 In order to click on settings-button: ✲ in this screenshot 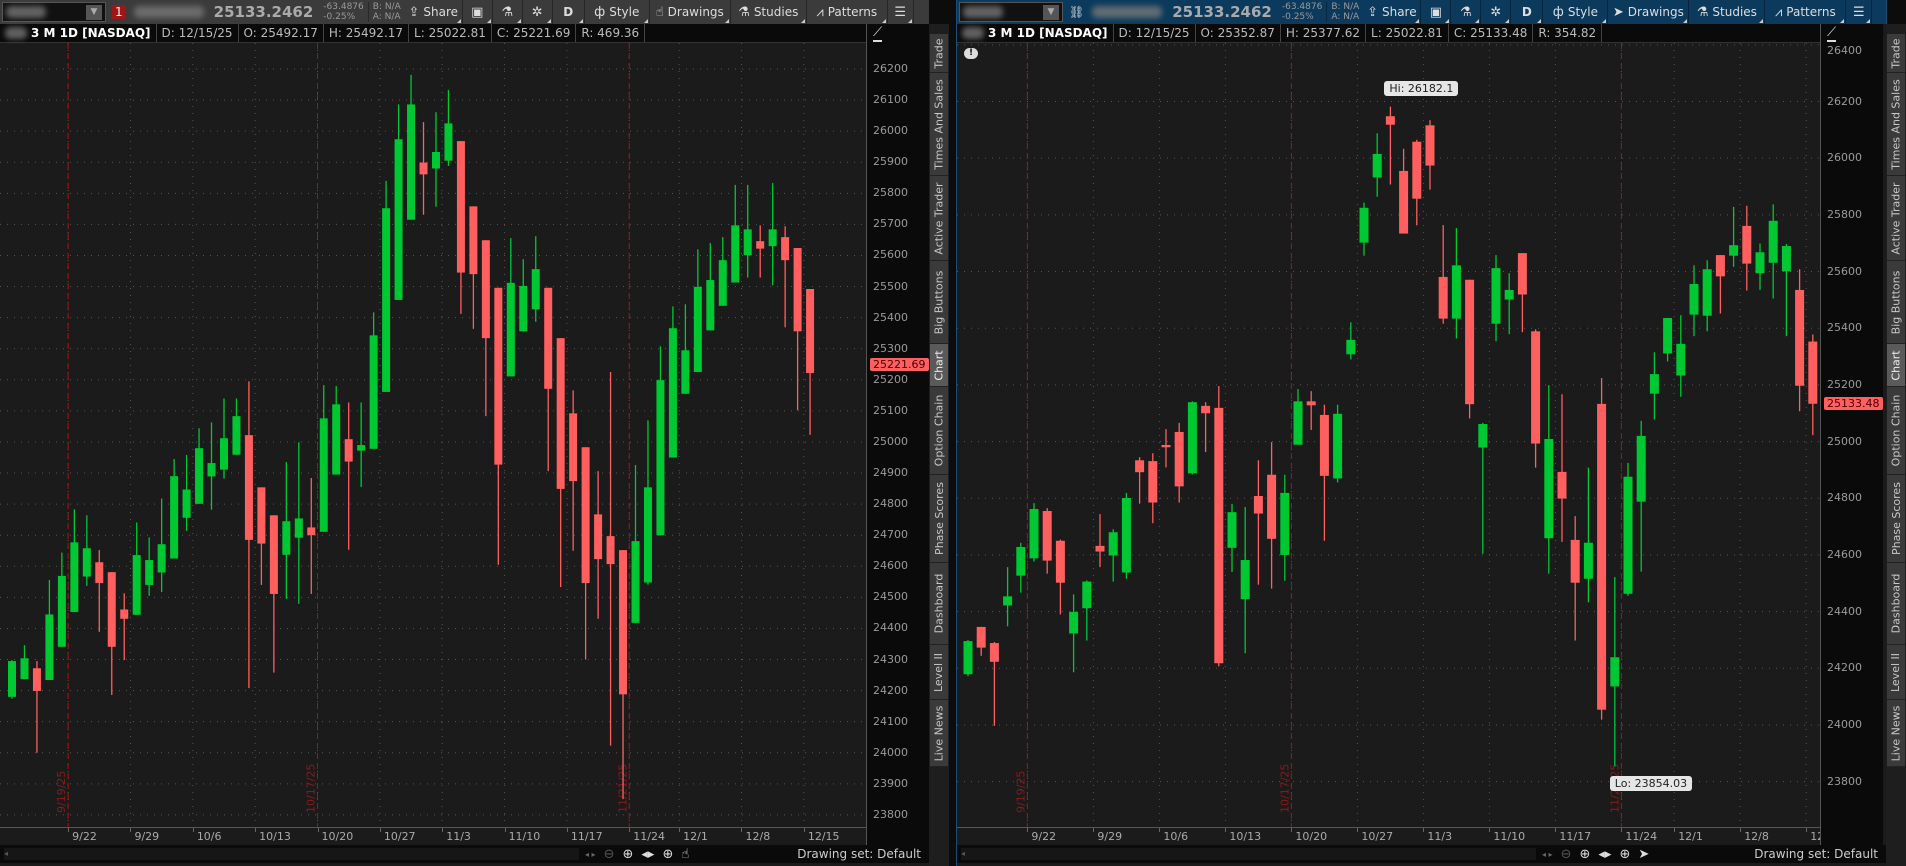, I will do `click(1496, 12)`.